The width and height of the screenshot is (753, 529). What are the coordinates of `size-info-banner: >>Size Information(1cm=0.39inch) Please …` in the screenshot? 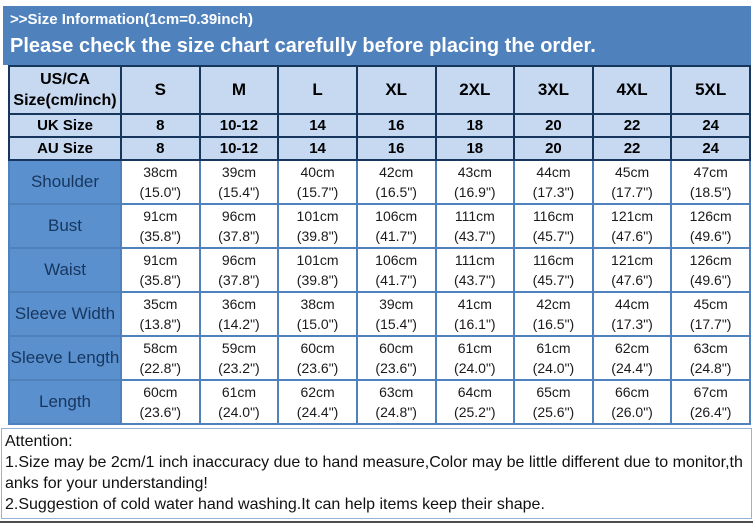 It's located at (377, 35).